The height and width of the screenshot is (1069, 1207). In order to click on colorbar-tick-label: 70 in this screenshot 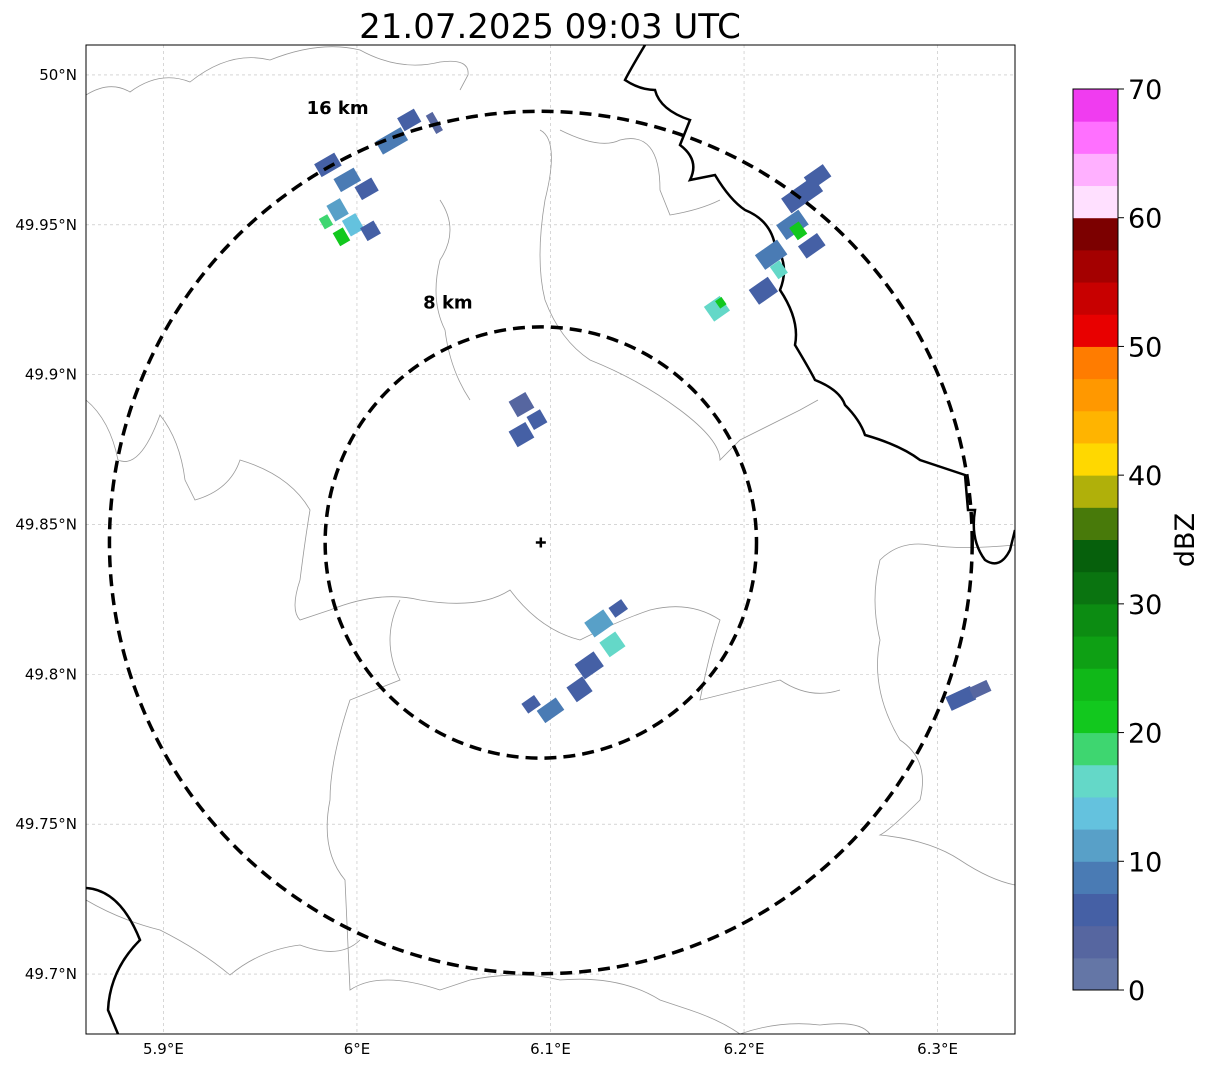, I will do `click(1145, 90)`.